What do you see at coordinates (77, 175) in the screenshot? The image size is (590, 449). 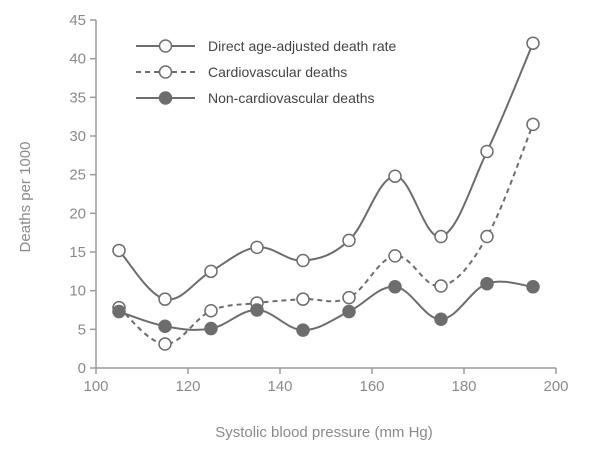 I see `y-tick-label: 25` at bounding box center [77, 175].